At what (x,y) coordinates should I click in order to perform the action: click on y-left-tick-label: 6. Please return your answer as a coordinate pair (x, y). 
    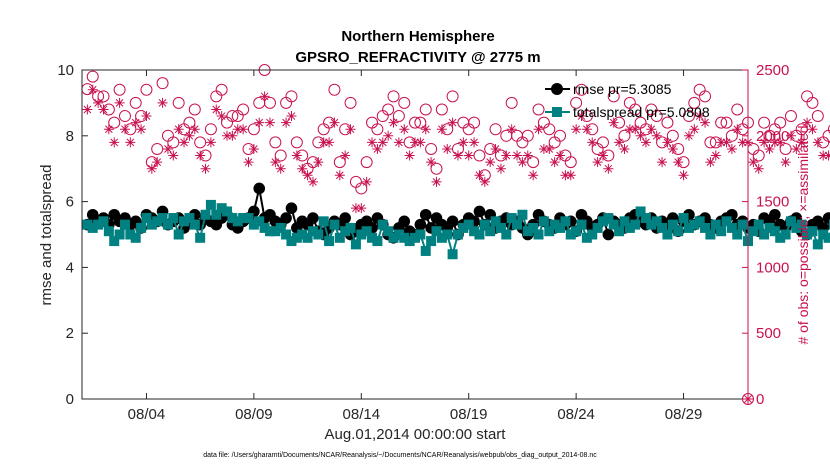
    Looking at the image, I should click on (70, 202).